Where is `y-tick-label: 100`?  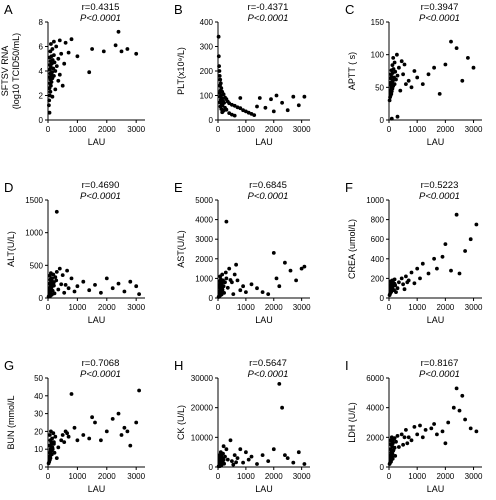 y-tick-label: 100 is located at coordinates (207, 96).